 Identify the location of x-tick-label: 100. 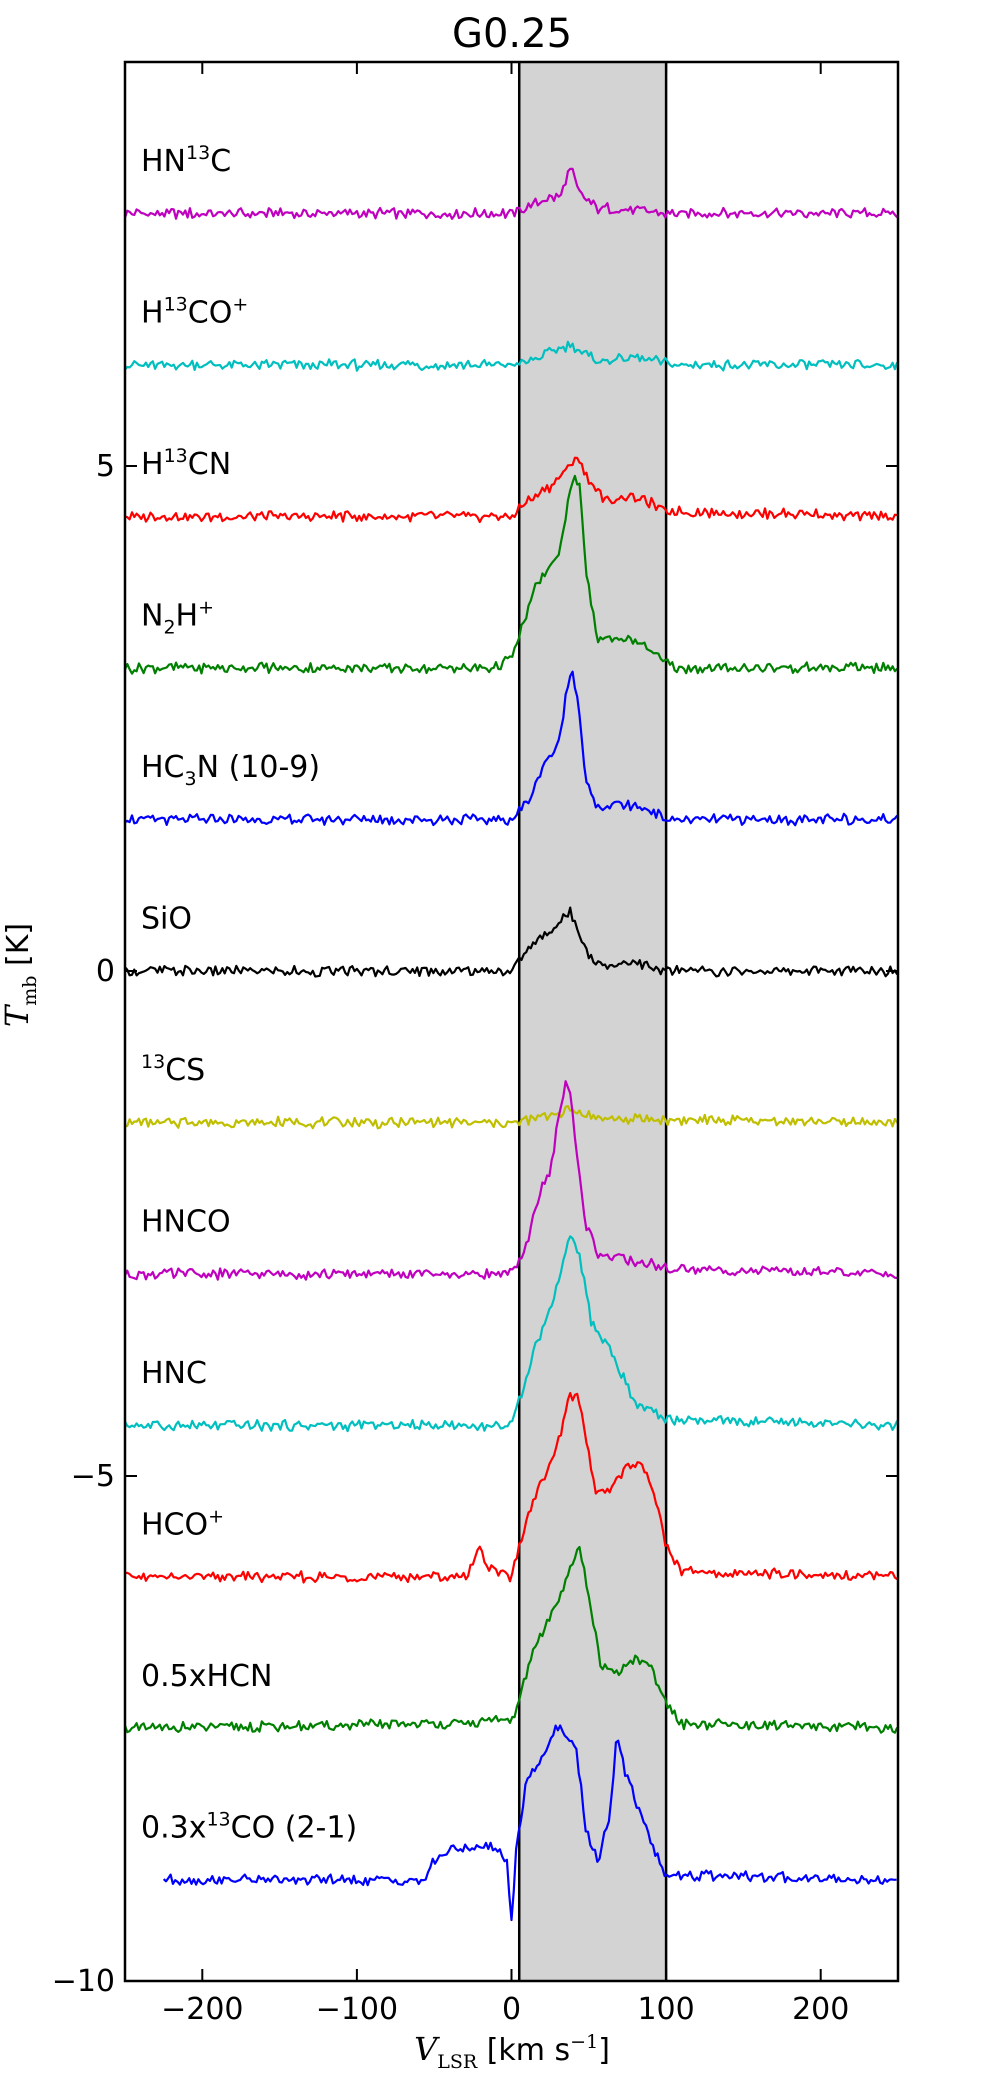
(665, 2009).